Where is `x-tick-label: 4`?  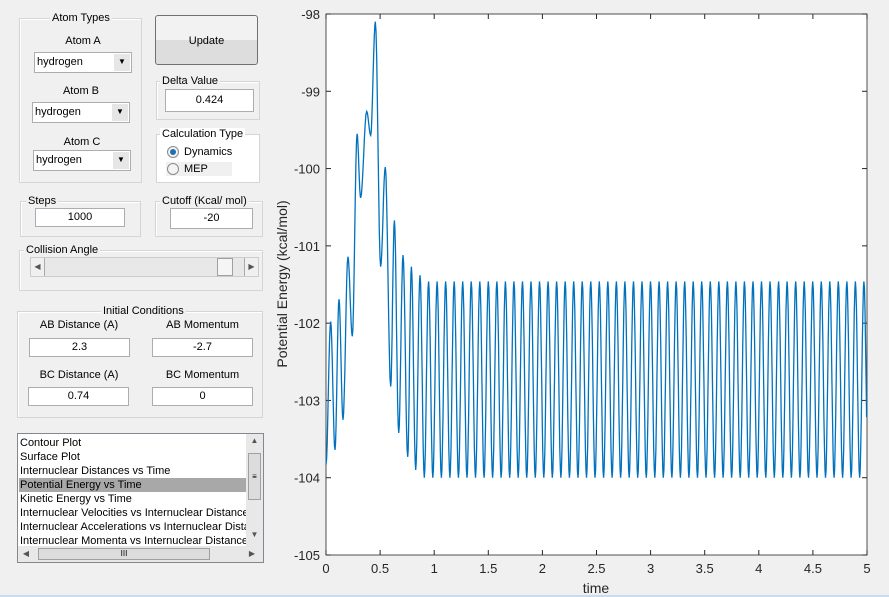 x-tick-label: 4 is located at coordinates (758, 568).